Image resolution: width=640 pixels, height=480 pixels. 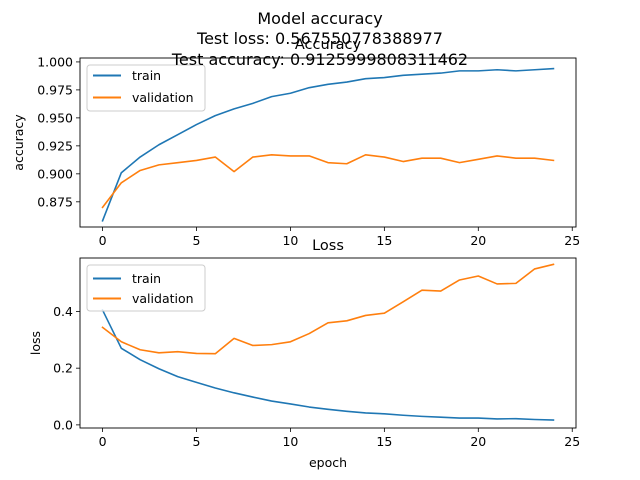 I want to click on accuracy-legend: train validation, so click(x=146, y=88).